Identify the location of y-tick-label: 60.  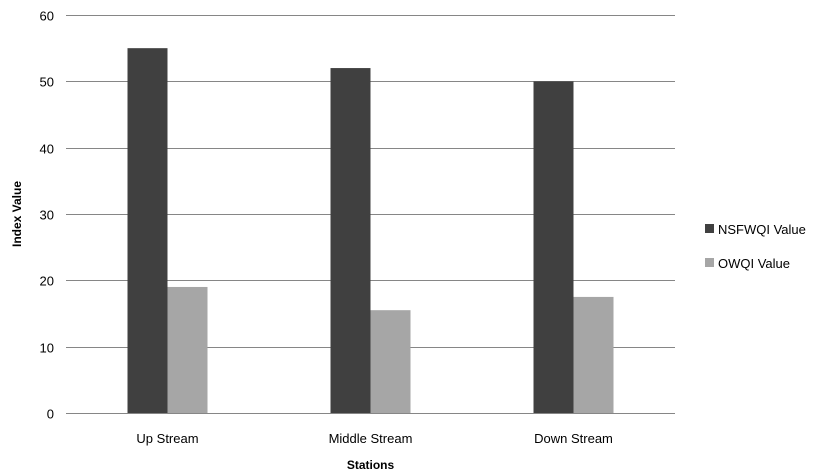
(47, 16).